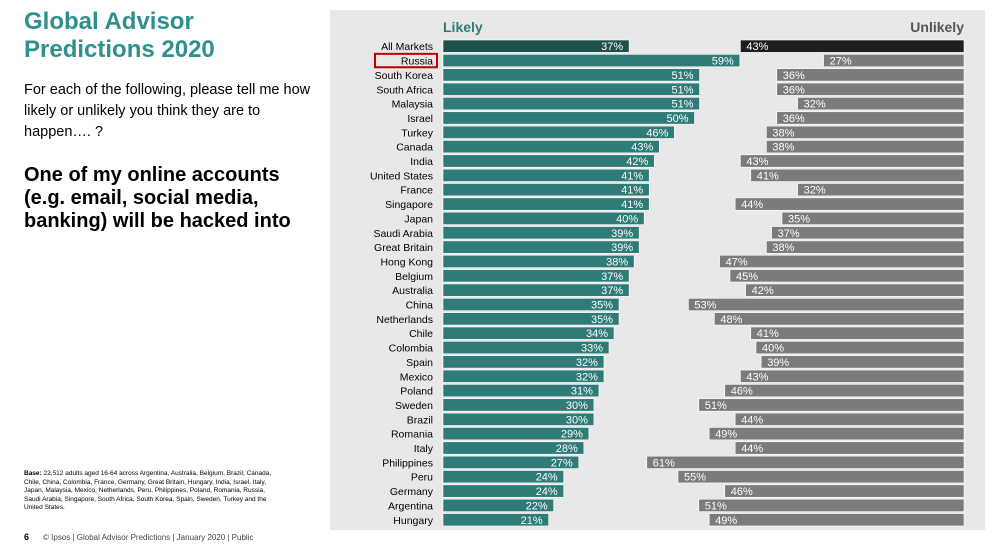 The width and height of the screenshot is (1000, 550). Describe the element at coordinates (532, 521) in the screenshot. I see `likely-value-label: 21%` at that location.